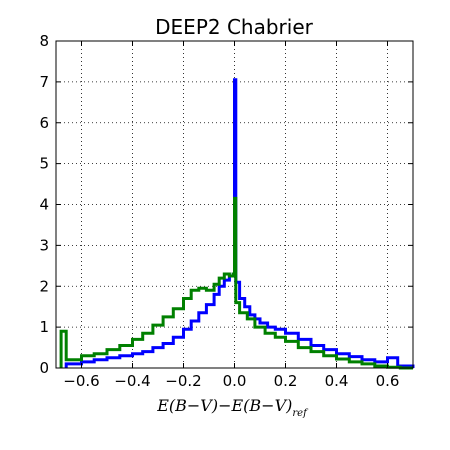  What do you see at coordinates (44, 368) in the screenshot?
I see `y-tick-label: 0` at bounding box center [44, 368].